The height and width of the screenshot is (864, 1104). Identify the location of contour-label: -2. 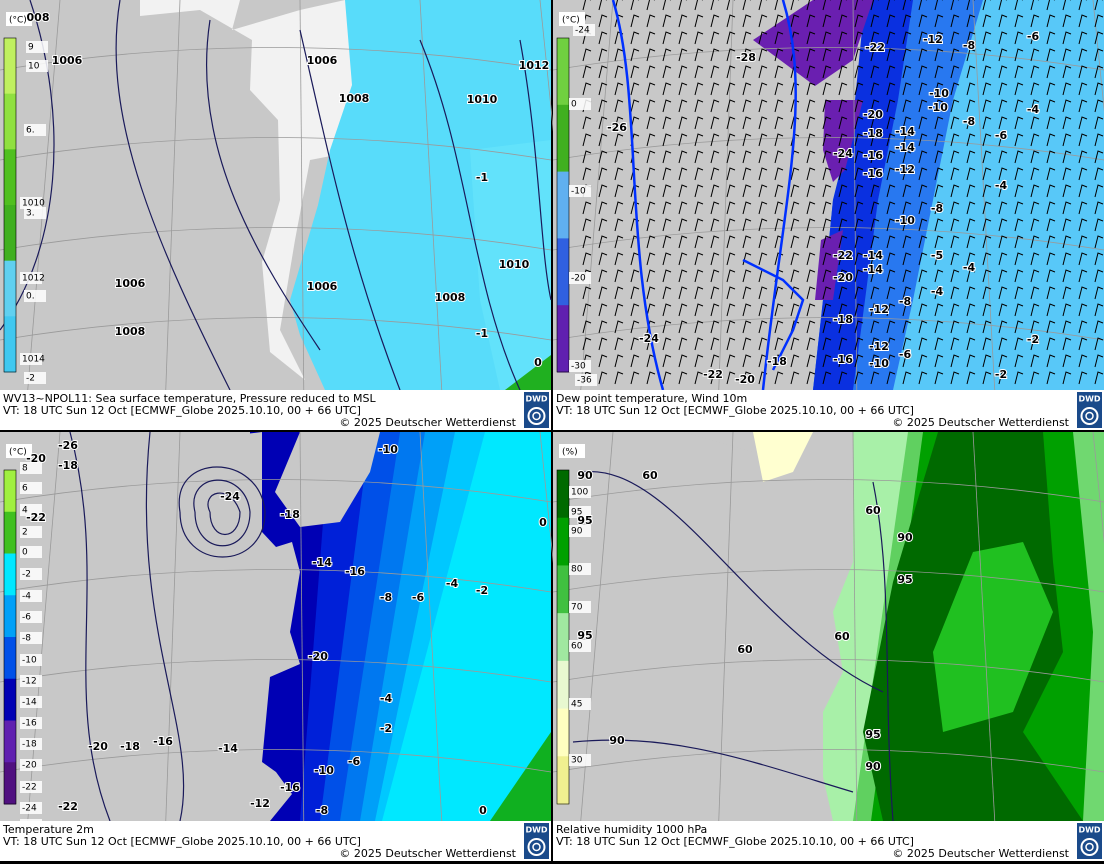
(1033, 339).